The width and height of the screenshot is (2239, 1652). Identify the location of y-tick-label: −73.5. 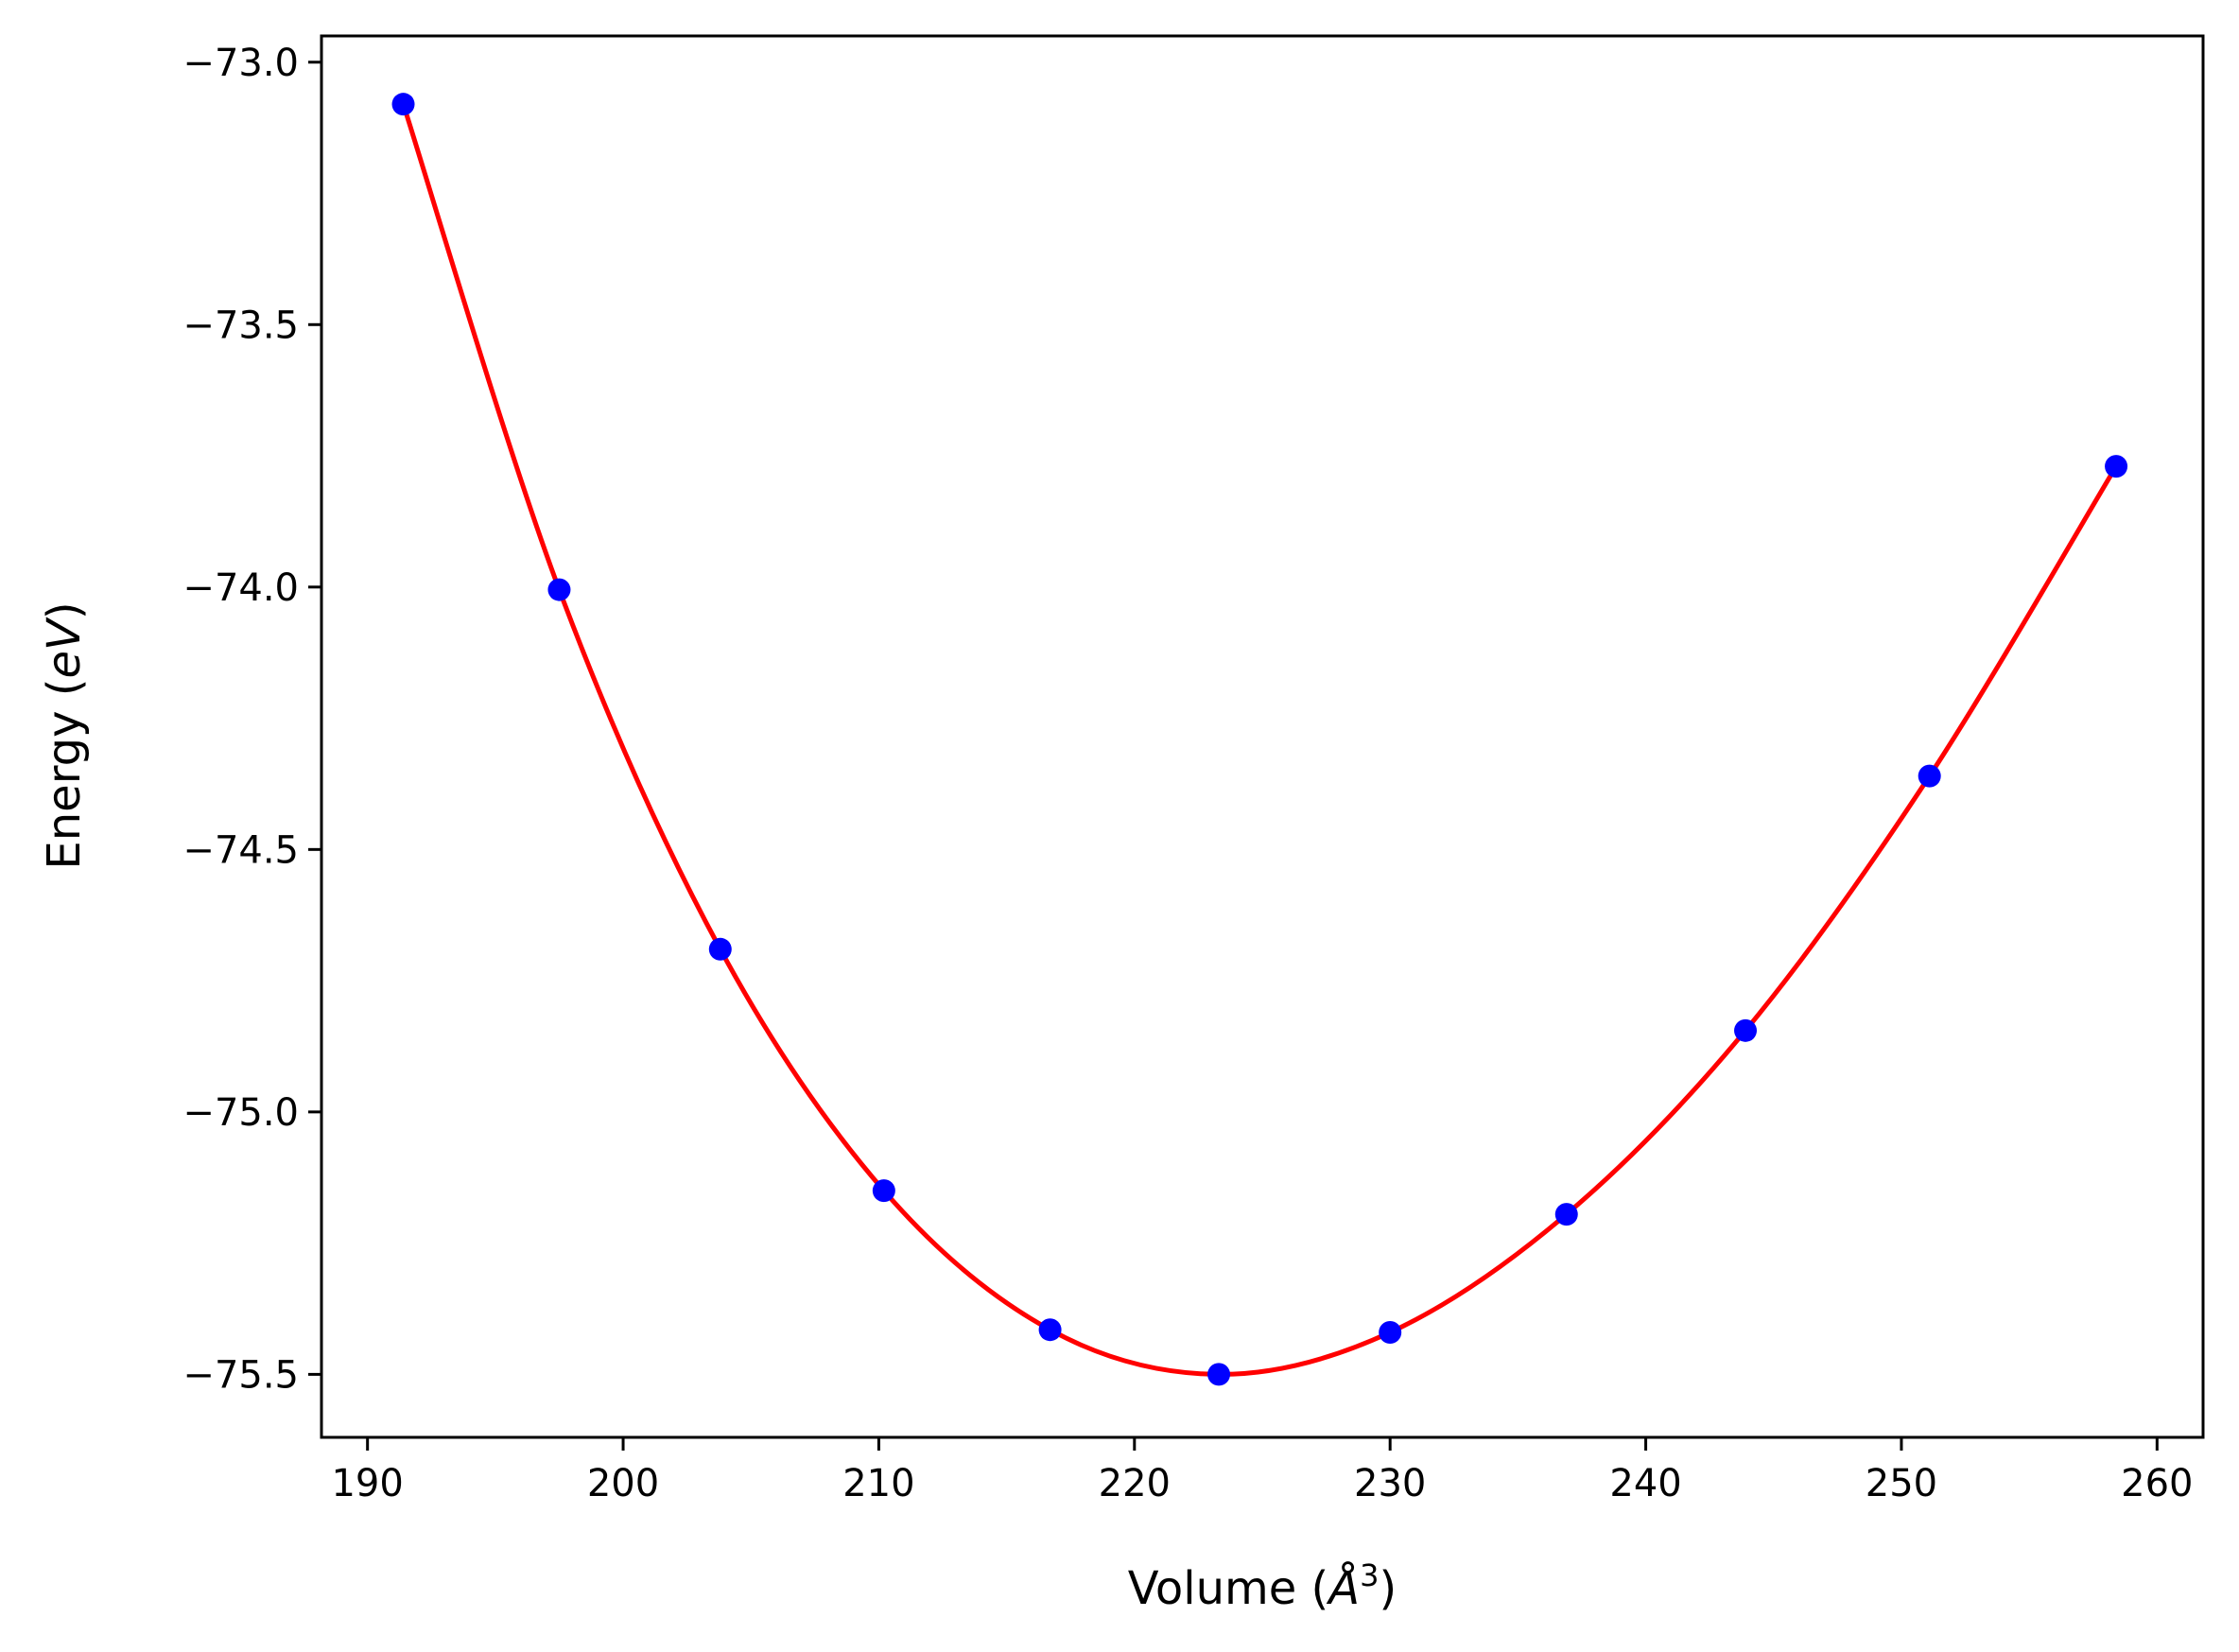
(241, 326).